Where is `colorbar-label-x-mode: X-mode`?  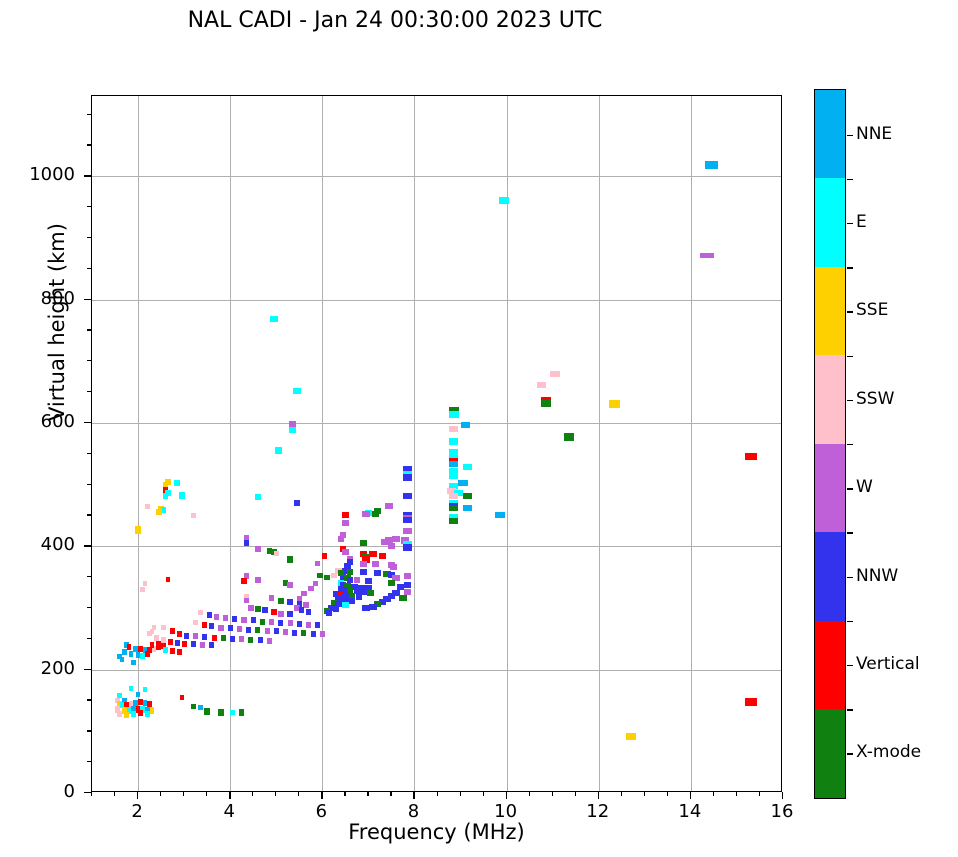 colorbar-label-x-mode: X-mode is located at coordinates (889, 752).